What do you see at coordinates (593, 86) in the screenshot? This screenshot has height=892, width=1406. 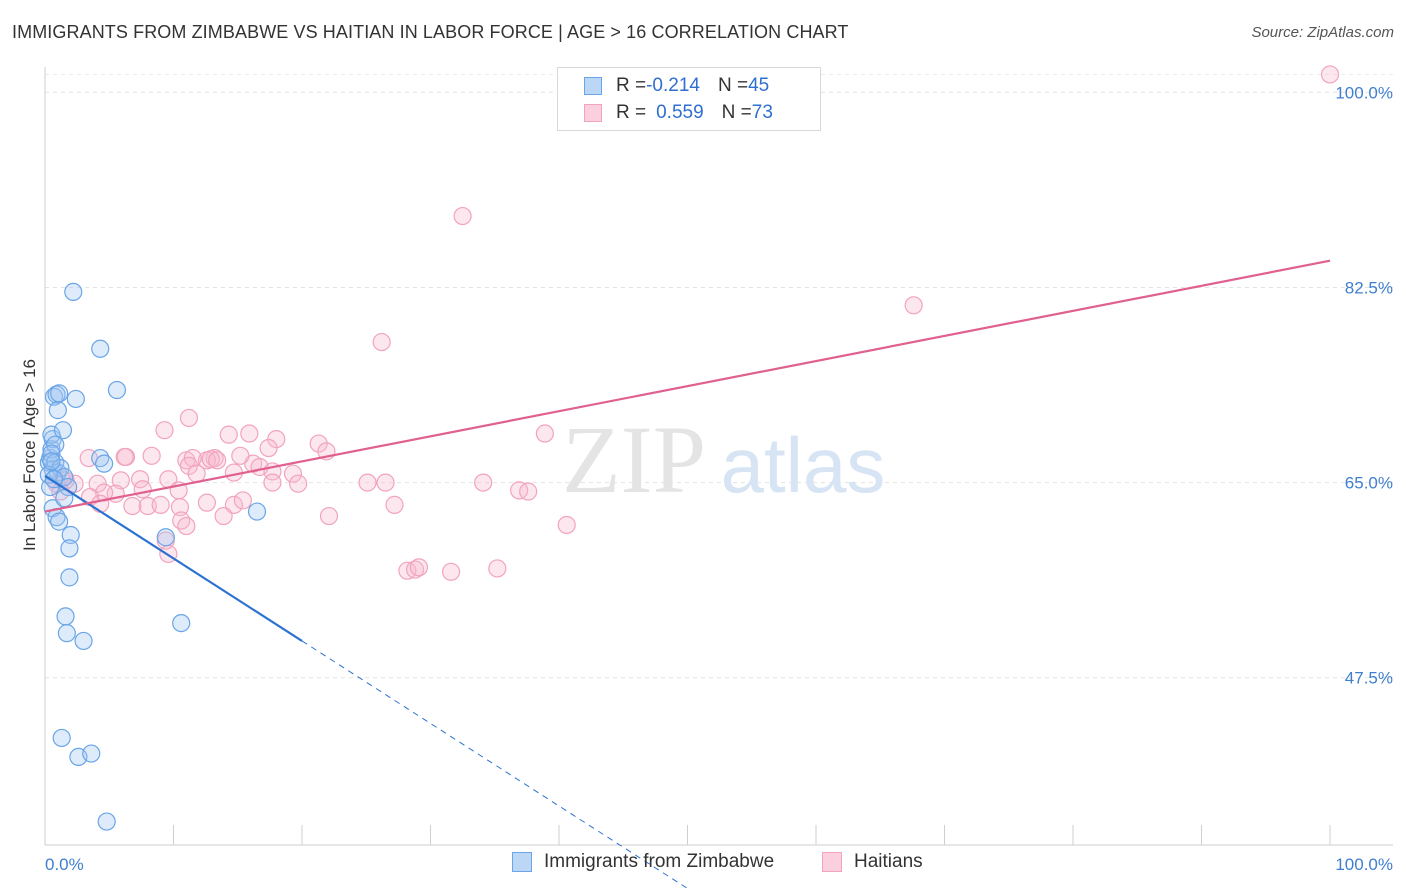 I see `legend-swatch-blue` at bounding box center [593, 86].